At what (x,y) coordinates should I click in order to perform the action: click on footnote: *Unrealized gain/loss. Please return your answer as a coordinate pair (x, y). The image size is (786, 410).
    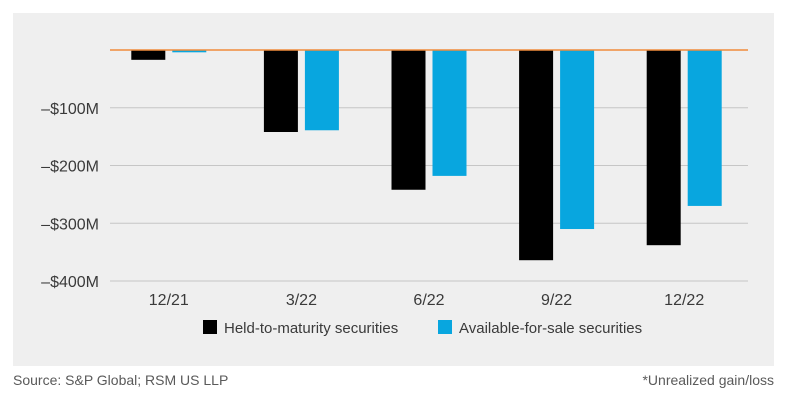
    Looking at the image, I should click on (708, 380).